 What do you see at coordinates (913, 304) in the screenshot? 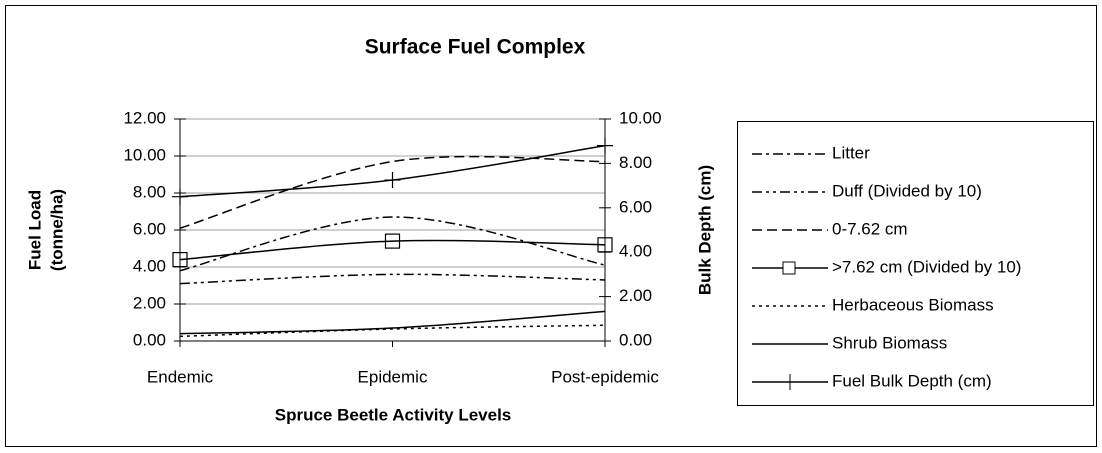
I see `legend-label: Herbaceous Biomass` at bounding box center [913, 304].